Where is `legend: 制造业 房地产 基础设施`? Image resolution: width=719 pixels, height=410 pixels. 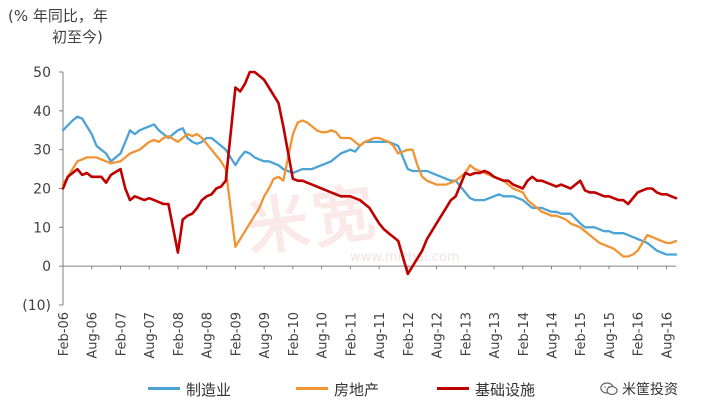
legend: 制造业 房地产 基础设施 is located at coordinates (359, 391).